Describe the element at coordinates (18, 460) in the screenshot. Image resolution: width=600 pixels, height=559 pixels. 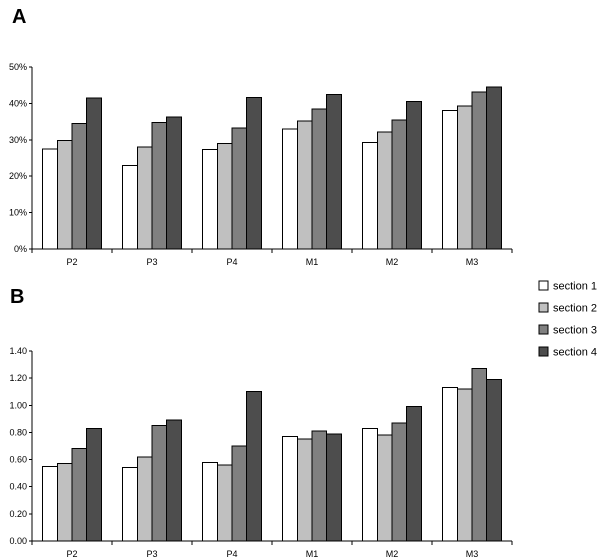
I see `panel-b-y-tick-label: 0.60` at that location.